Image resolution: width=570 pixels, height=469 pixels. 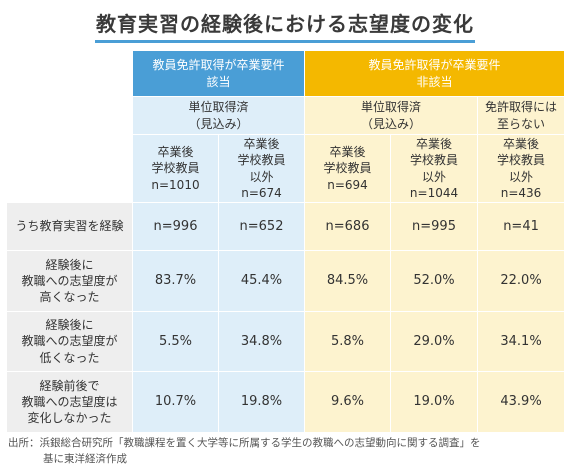 What do you see at coordinates (261, 281) in the screenshot?
I see `table-cell: 45.4%` at bounding box center [261, 281].